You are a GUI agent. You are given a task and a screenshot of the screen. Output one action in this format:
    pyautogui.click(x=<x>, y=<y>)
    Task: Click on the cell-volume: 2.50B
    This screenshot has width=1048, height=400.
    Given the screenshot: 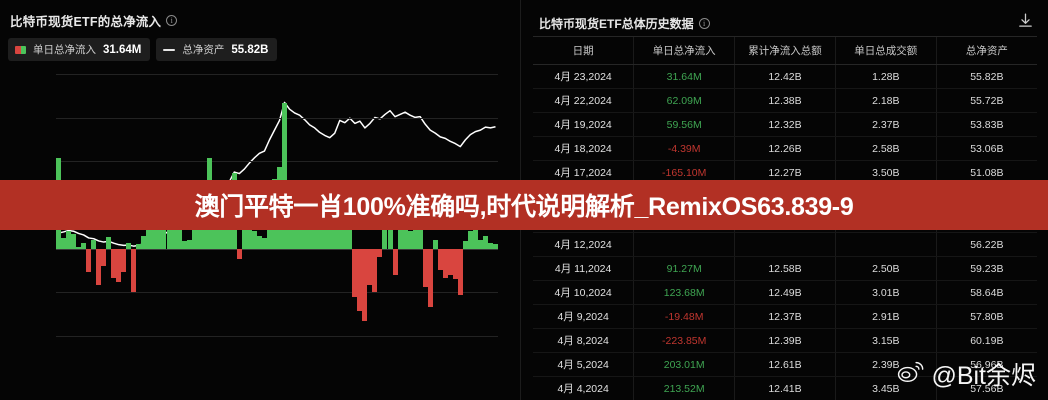 What is the action you would take?
    pyautogui.click(x=885, y=268)
    